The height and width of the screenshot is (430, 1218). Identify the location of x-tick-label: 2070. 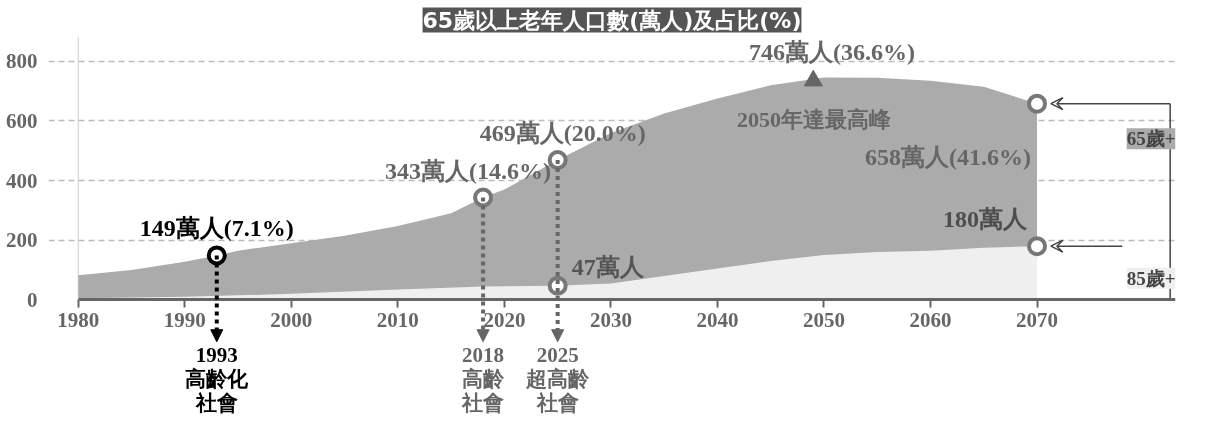
(1037, 319).